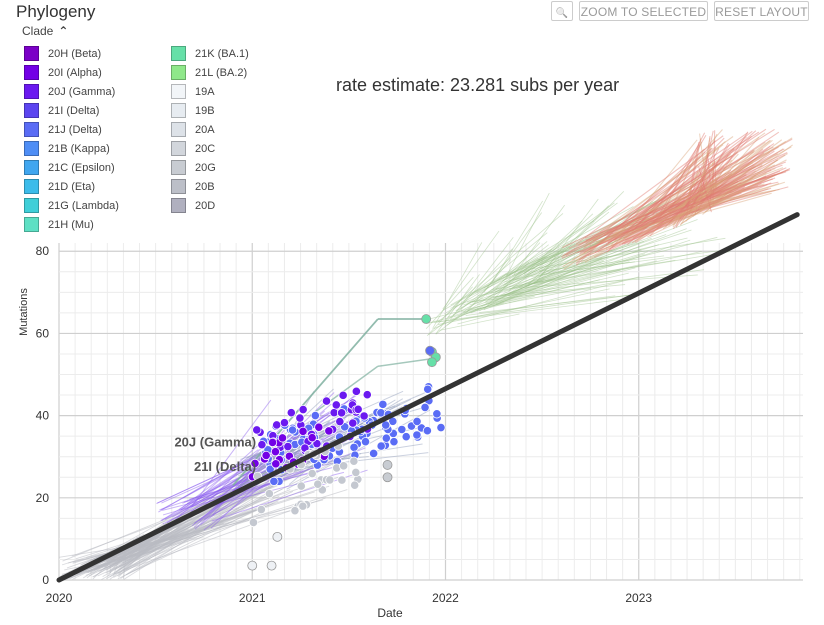 This screenshot has height=625, width=824. I want to click on legend-item: 21D (Eta), so click(71, 186).